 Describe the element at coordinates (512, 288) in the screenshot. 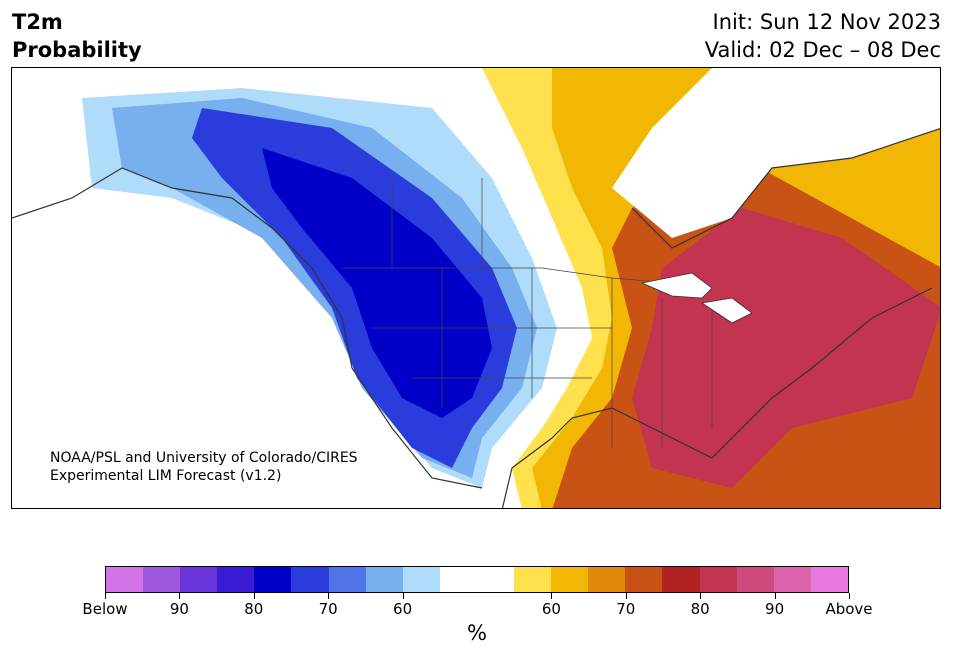

I see `neutral-zone` at that location.